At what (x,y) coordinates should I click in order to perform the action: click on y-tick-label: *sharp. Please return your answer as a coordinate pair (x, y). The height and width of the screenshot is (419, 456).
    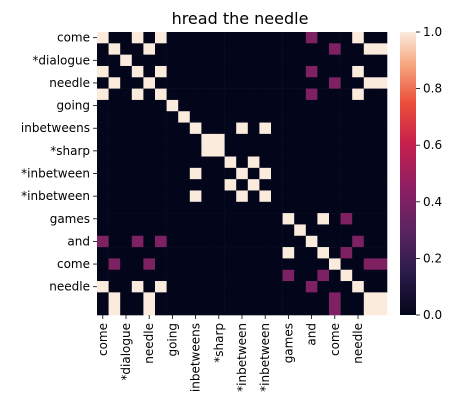
    Looking at the image, I should click on (70, 151).